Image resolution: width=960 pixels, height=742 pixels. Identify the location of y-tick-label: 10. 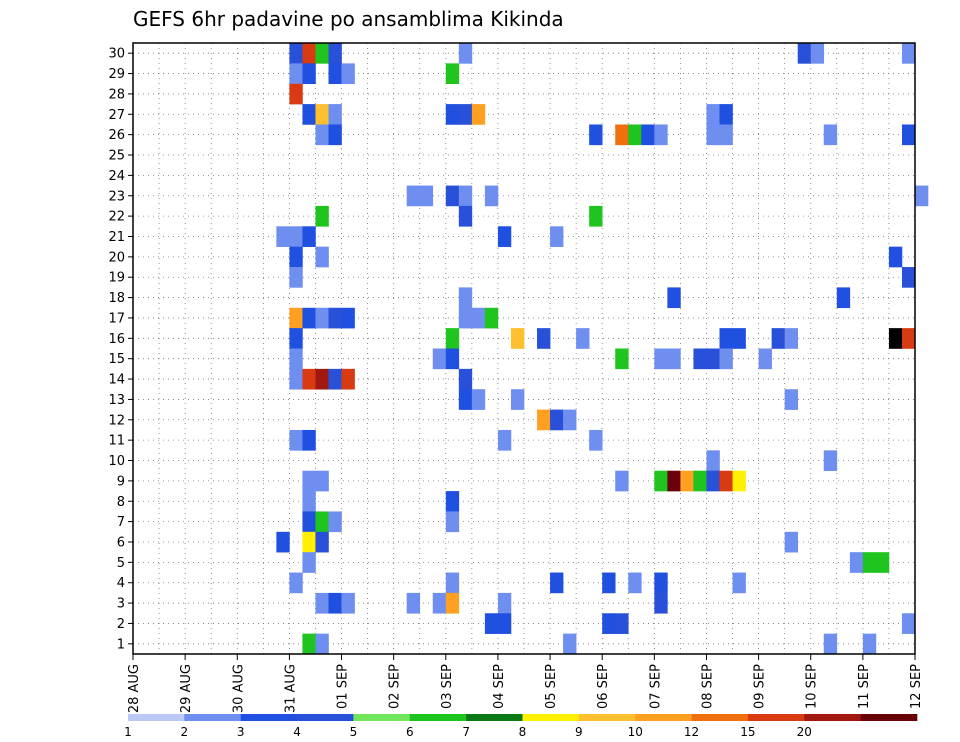
(116, 461).